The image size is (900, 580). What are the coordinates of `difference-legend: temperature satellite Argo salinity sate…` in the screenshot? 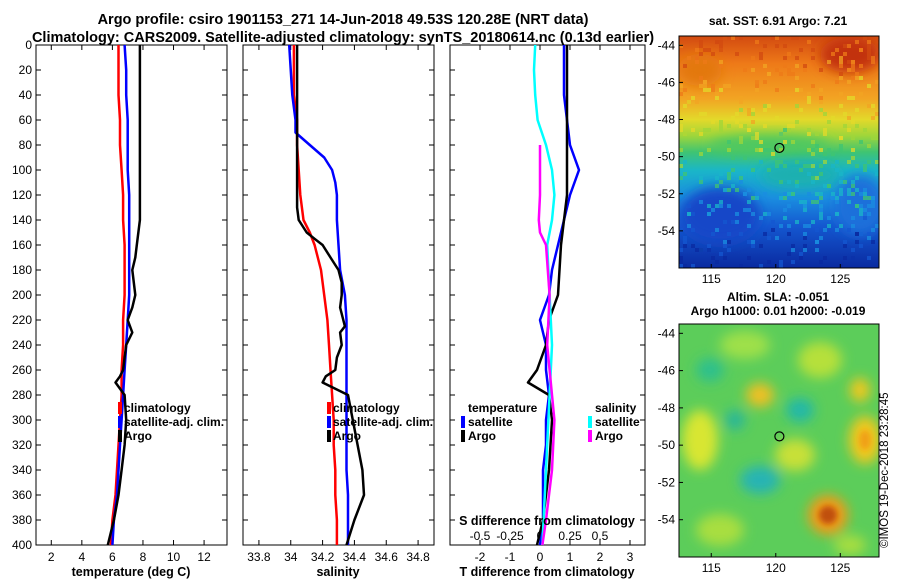 It's located at (550, 422).